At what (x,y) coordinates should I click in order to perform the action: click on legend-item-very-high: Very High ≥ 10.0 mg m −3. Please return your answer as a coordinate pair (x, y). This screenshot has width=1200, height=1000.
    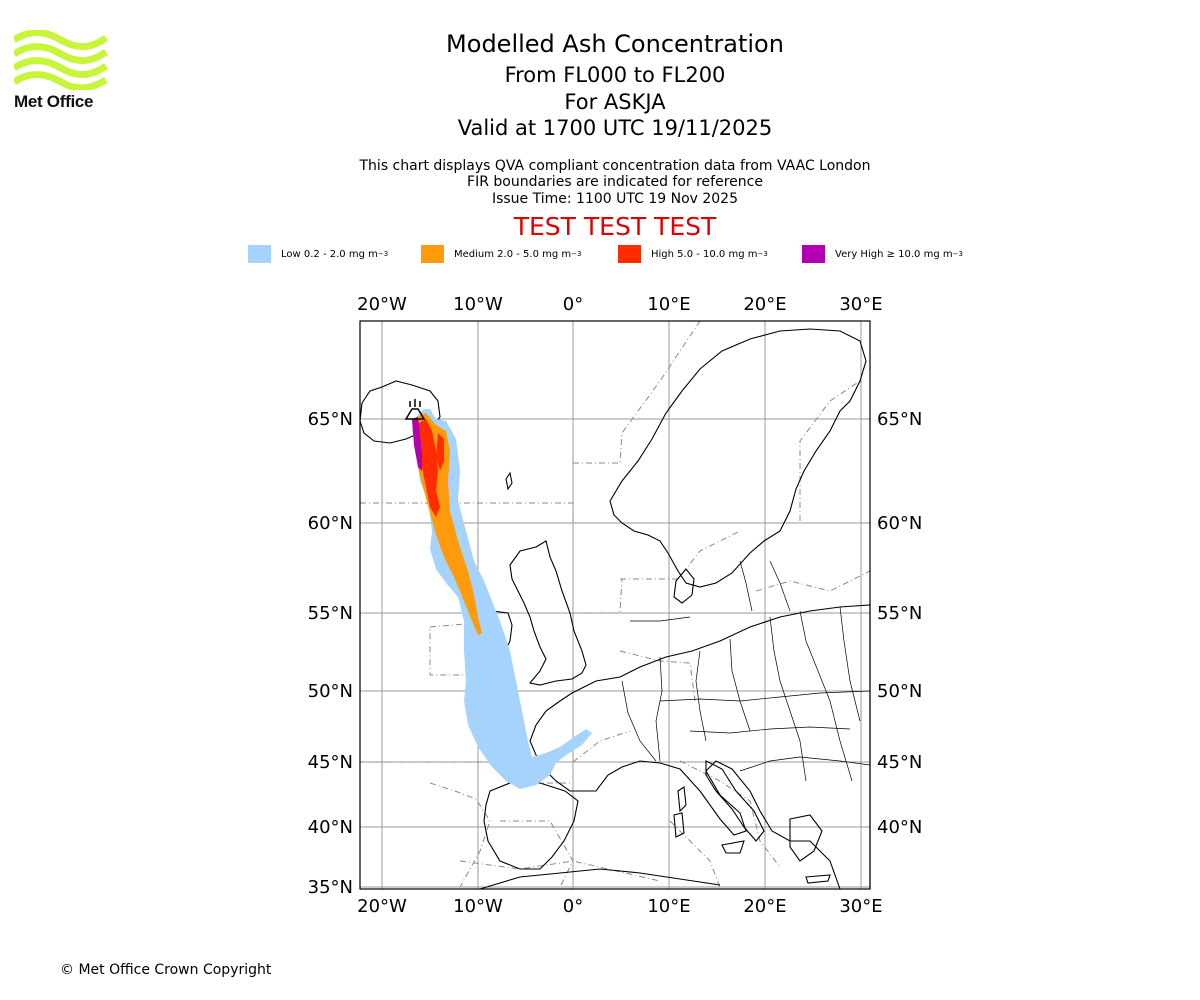
    Looking at the image, I should click on (882, 254).